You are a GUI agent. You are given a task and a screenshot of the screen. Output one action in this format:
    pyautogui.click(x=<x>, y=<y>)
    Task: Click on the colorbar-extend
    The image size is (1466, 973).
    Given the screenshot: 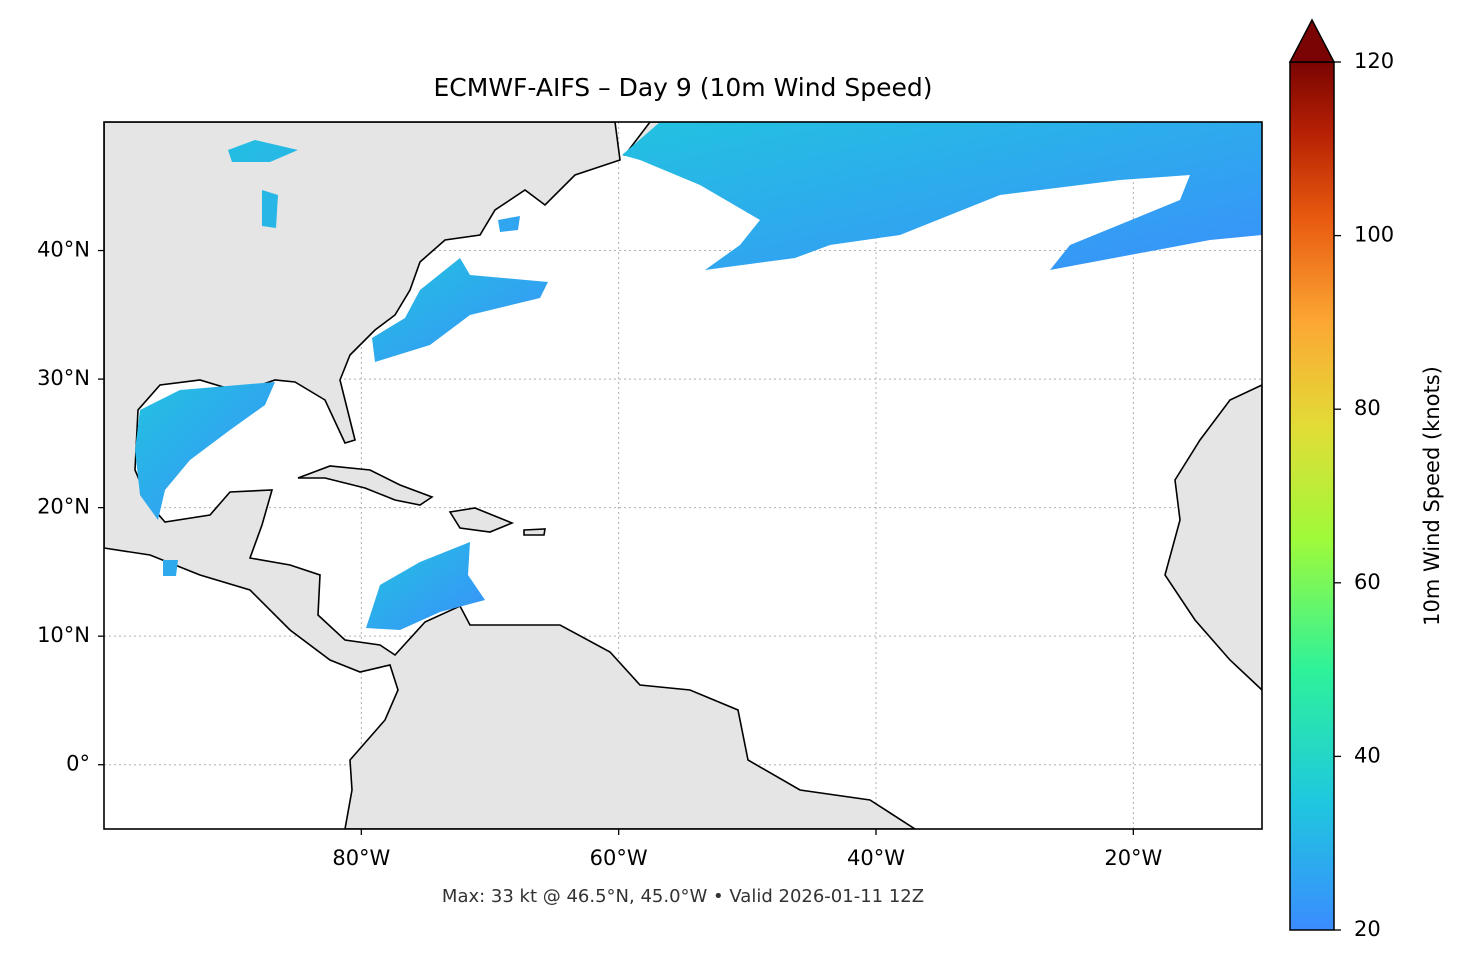 What is the action you would take?
    pyautogui.click(x=1312, y=40)
    